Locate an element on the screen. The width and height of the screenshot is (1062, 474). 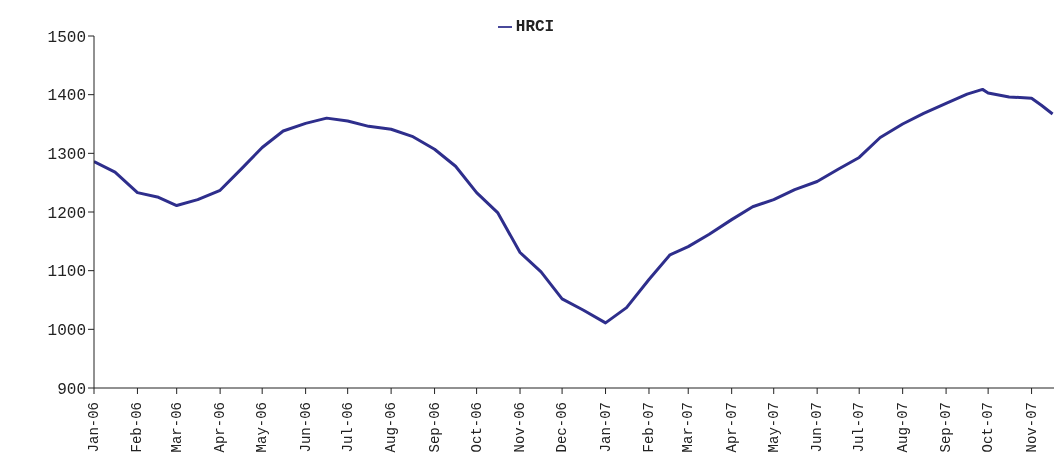
x-tick-label: Mar-07 is located at coordinates (688, 427).